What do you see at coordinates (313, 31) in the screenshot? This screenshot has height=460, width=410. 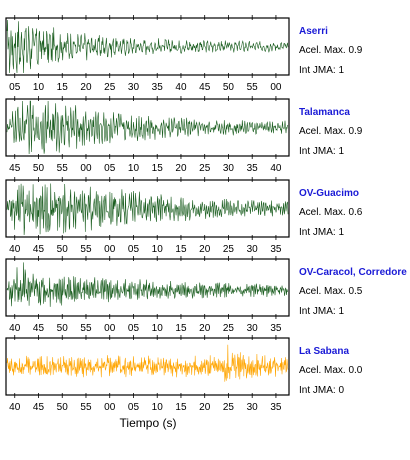 I see `station-name: Aserri` at bounding box center [313, 31].